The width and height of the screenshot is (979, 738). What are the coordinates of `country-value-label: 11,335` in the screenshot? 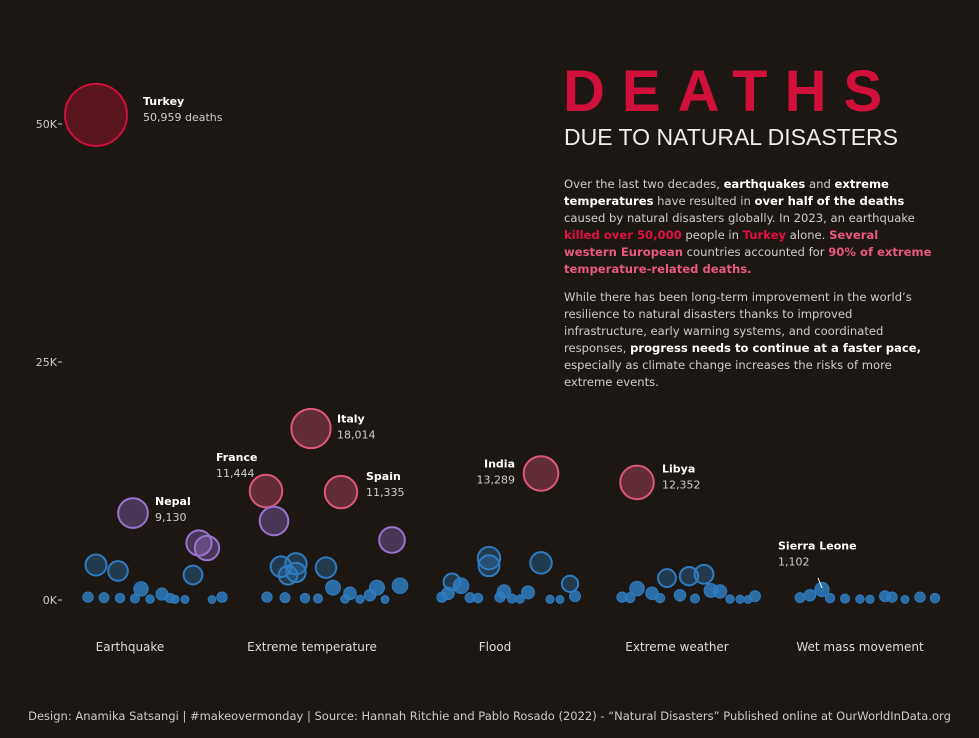 It's located at (385, 492).